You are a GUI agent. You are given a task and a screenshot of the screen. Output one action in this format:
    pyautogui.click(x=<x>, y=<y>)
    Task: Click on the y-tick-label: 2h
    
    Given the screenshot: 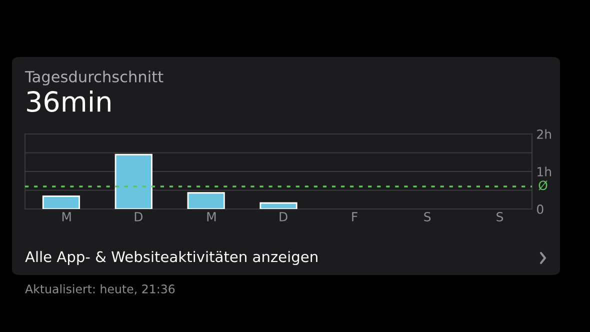 What is the action you would take?
    pyautogui.click(x=544, y=134)
    